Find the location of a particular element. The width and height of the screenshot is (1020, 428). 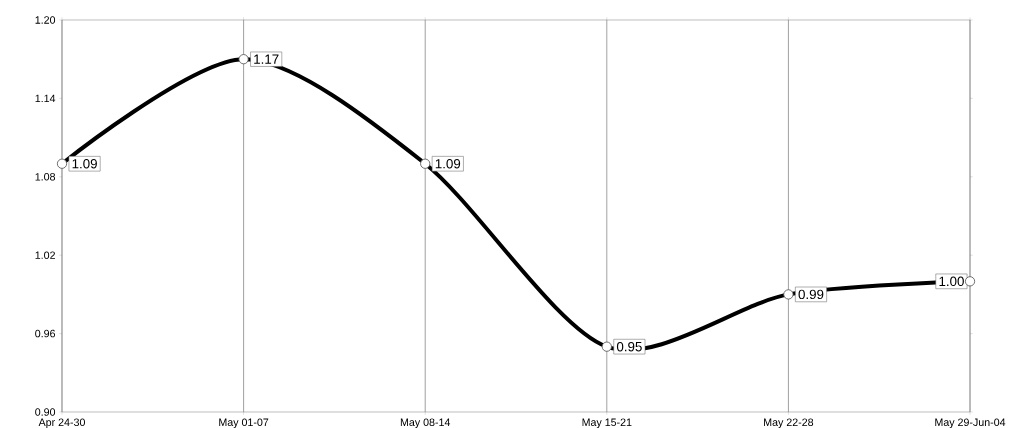

data-label: 1.00 is located at coordinates (951, 281).